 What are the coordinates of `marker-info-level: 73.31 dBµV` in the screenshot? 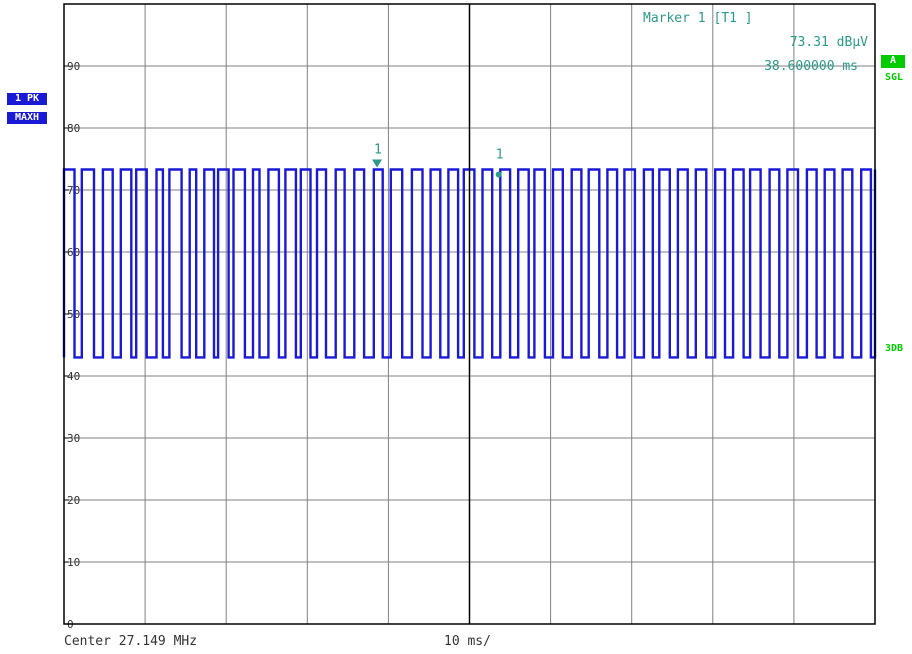 It's located at (829, 42).